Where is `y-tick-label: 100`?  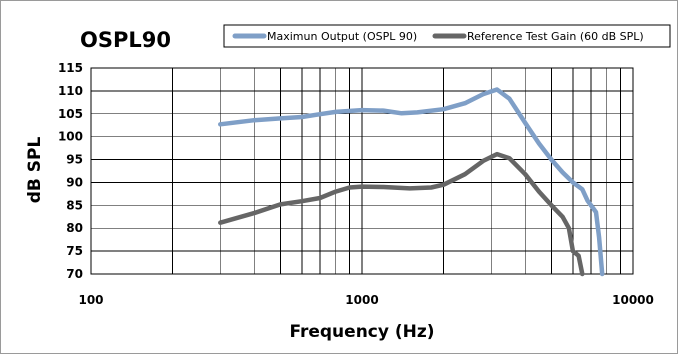 y-tick-label: 100 is located at coordinates (70, 137).